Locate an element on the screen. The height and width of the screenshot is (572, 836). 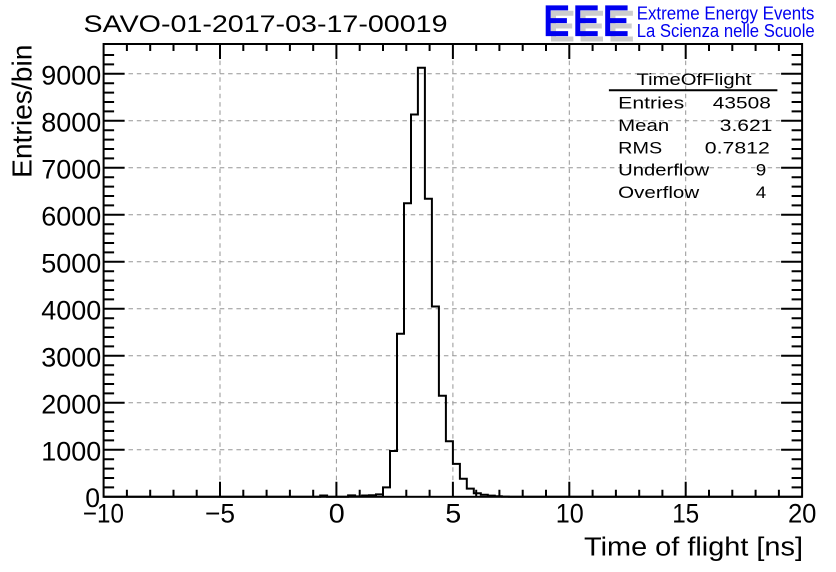
svg-text: 0.7812 is located at coordinates (737, 147).